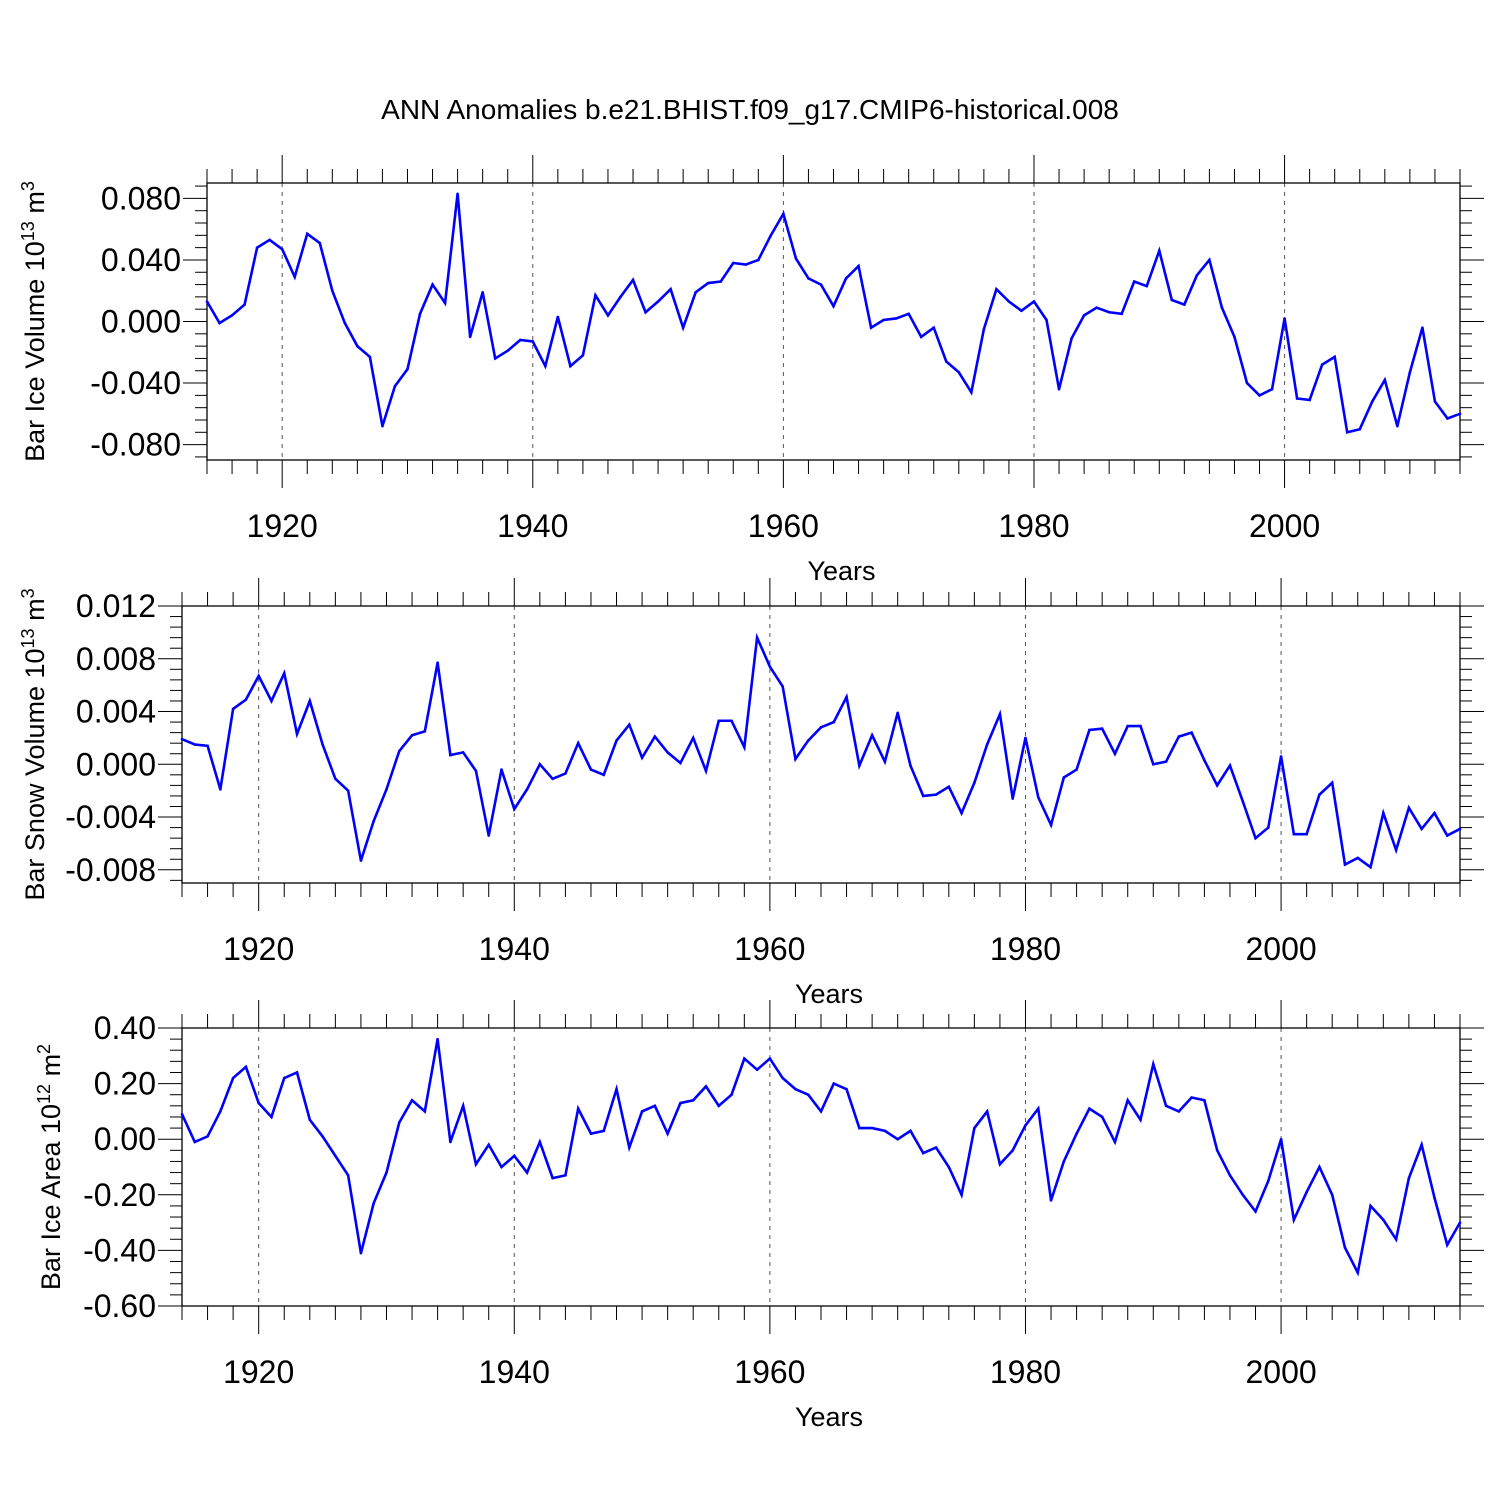 The image size is (1500, 1500). Describe the element at coordinates (35, 206) in the screenshot. I see `y-axis-label-unit: m` at that location.